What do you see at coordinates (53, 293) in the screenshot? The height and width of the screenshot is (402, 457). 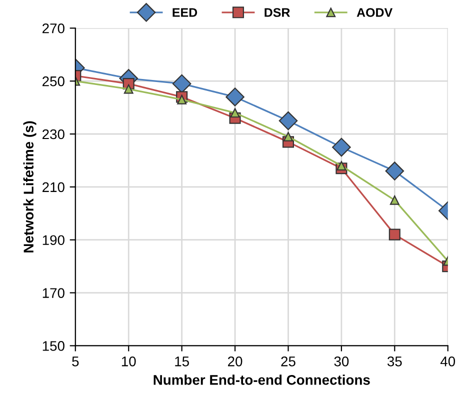 I see `y-tick-label: 170` at bounding box center [53, 293].